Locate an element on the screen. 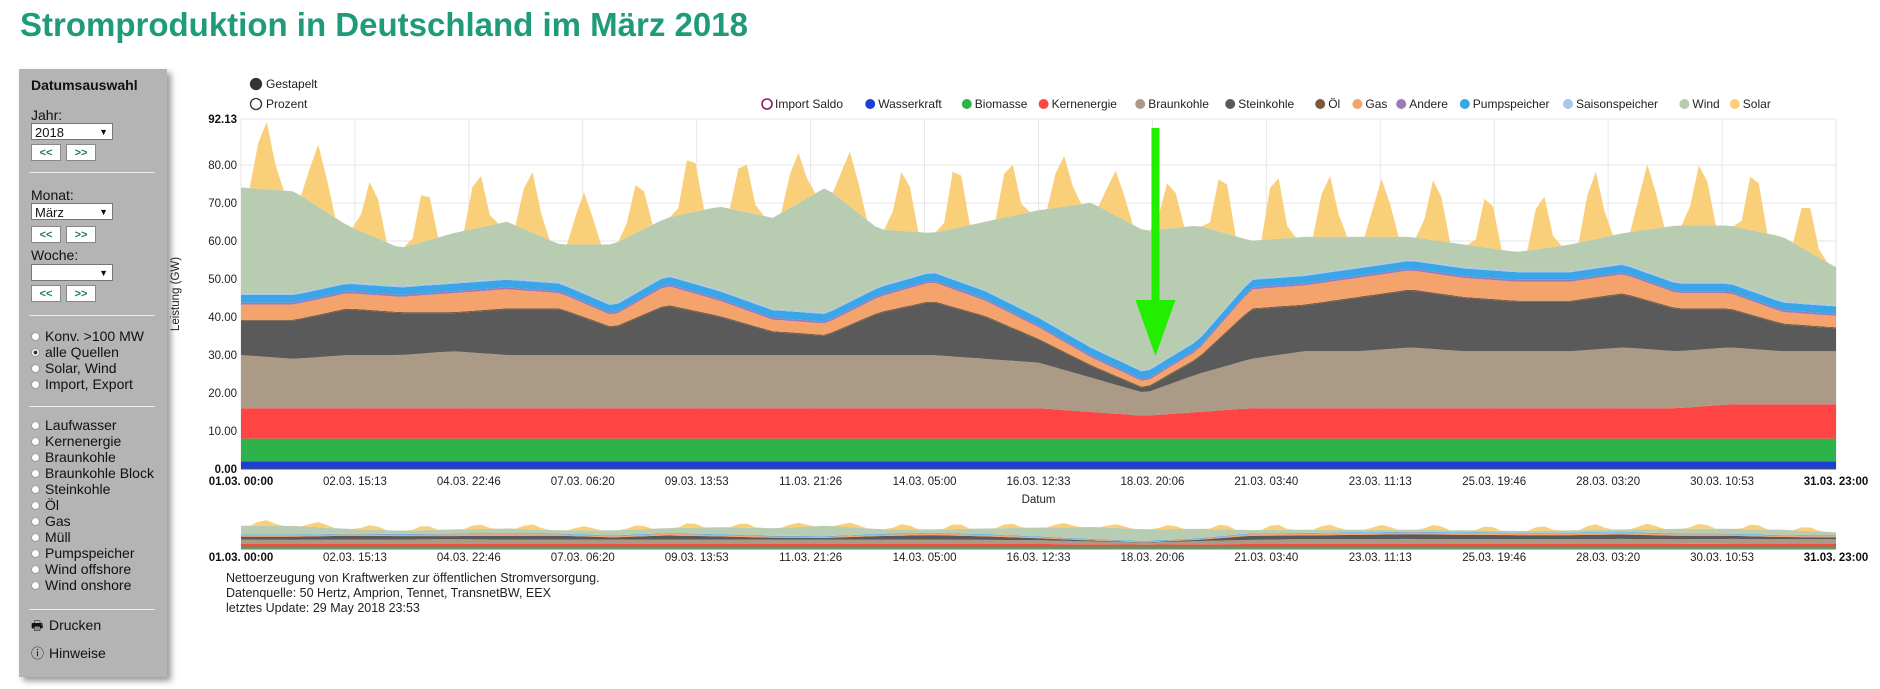  radio-label: Solar, Wind is located at coordinates (81, 368).